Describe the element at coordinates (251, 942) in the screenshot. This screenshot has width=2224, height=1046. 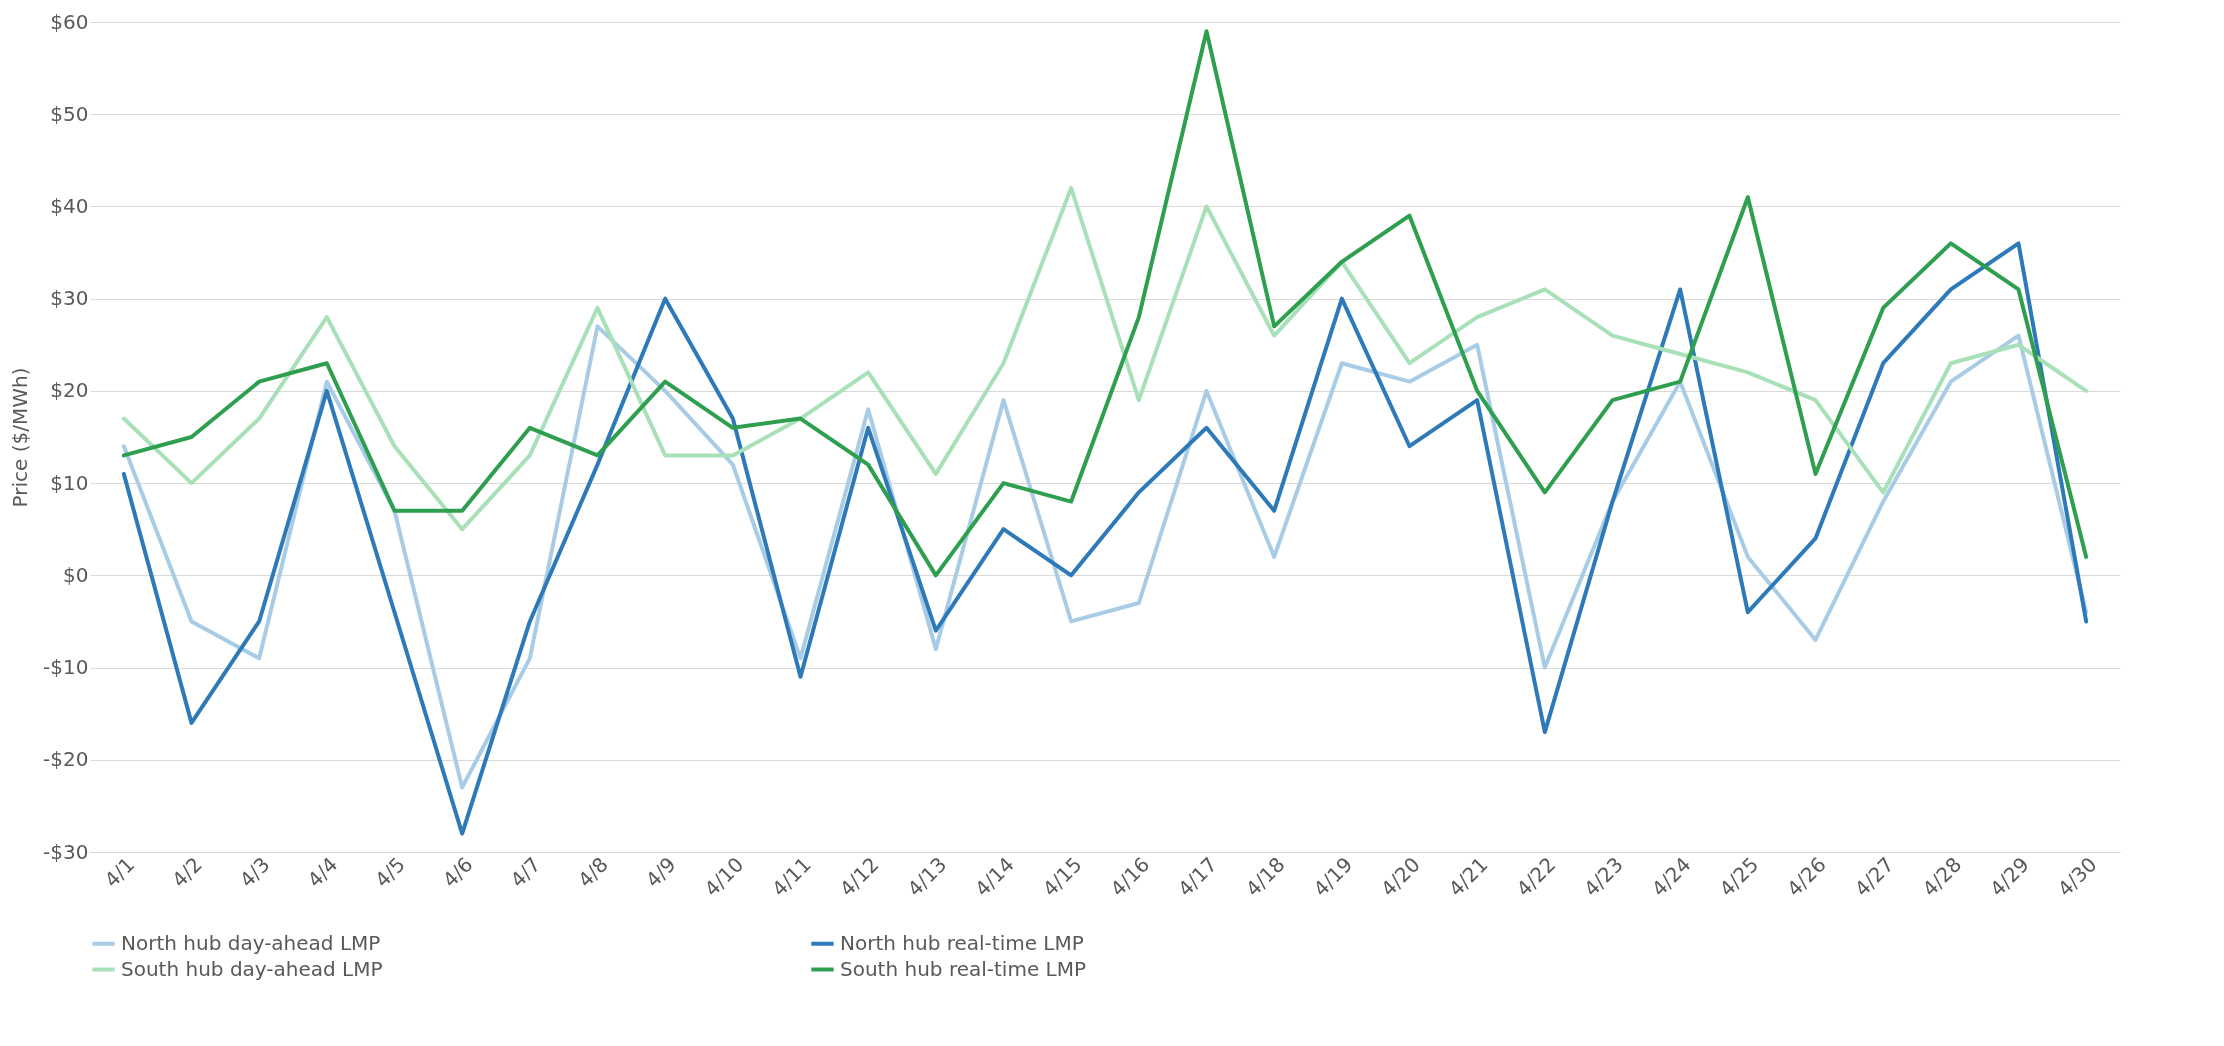
I see `legend-label: North hub day-ahead LMP` at that location.